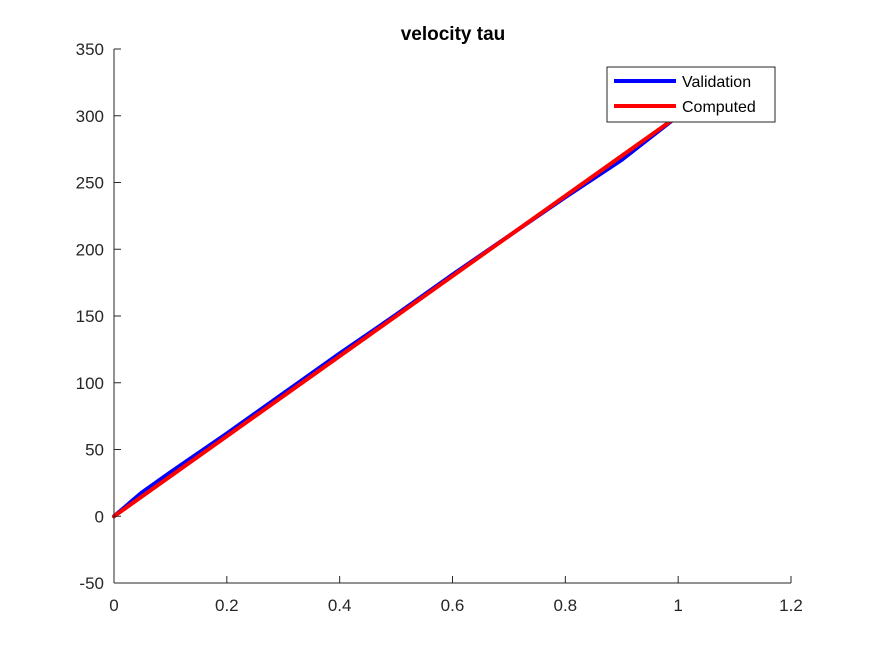 The image size is (875, 656). I want to click on y-tick-label: 0, so click(99, 516).